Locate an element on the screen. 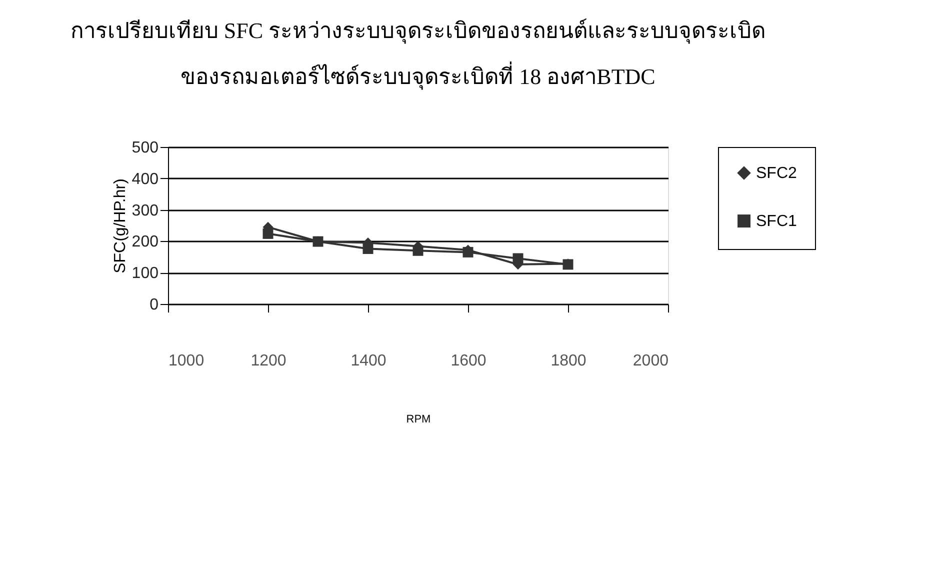 Image resolution: width=952 pixels, height=577 pixels. y-tick-label: 100 is located at coordinates (145, 273).